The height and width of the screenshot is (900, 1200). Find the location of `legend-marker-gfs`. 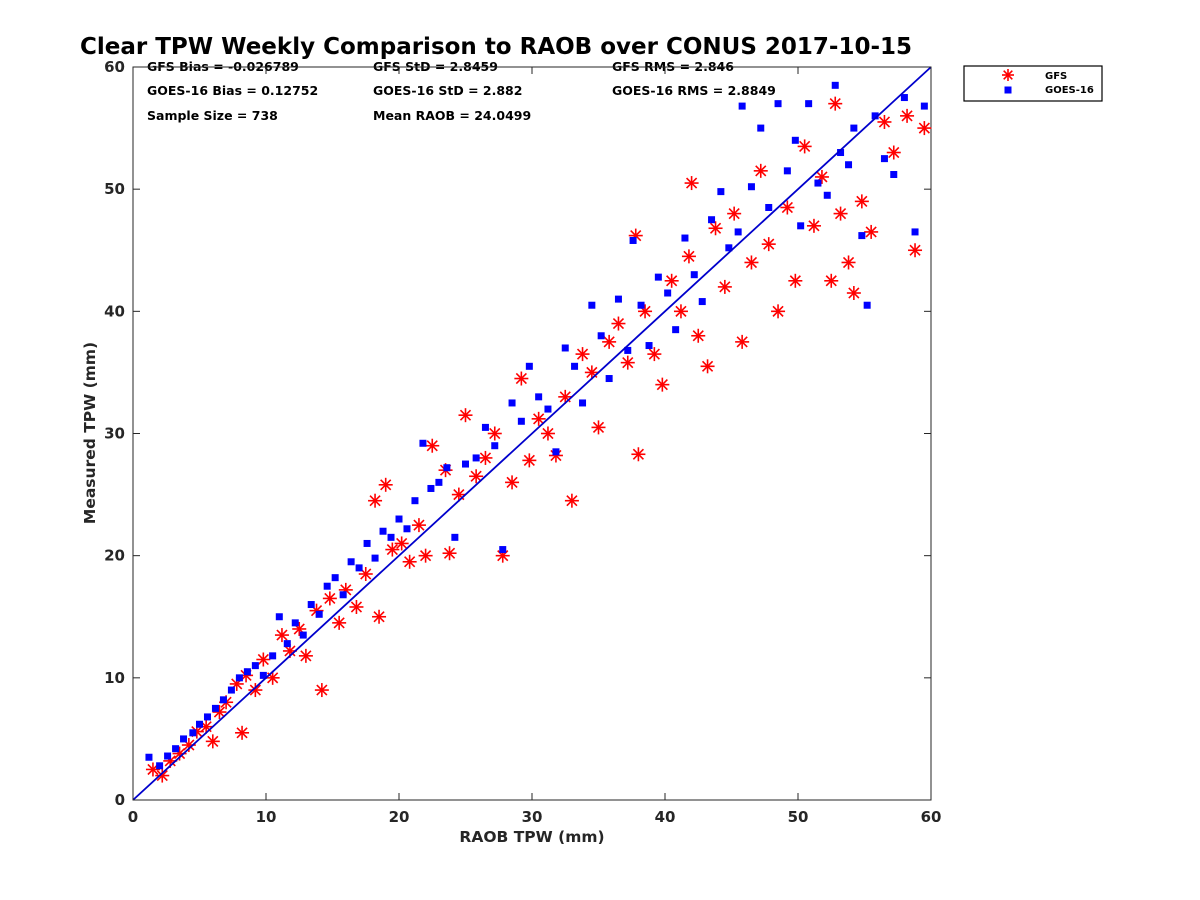

legend-marker-gfs is located at coordinates (1008, 75).